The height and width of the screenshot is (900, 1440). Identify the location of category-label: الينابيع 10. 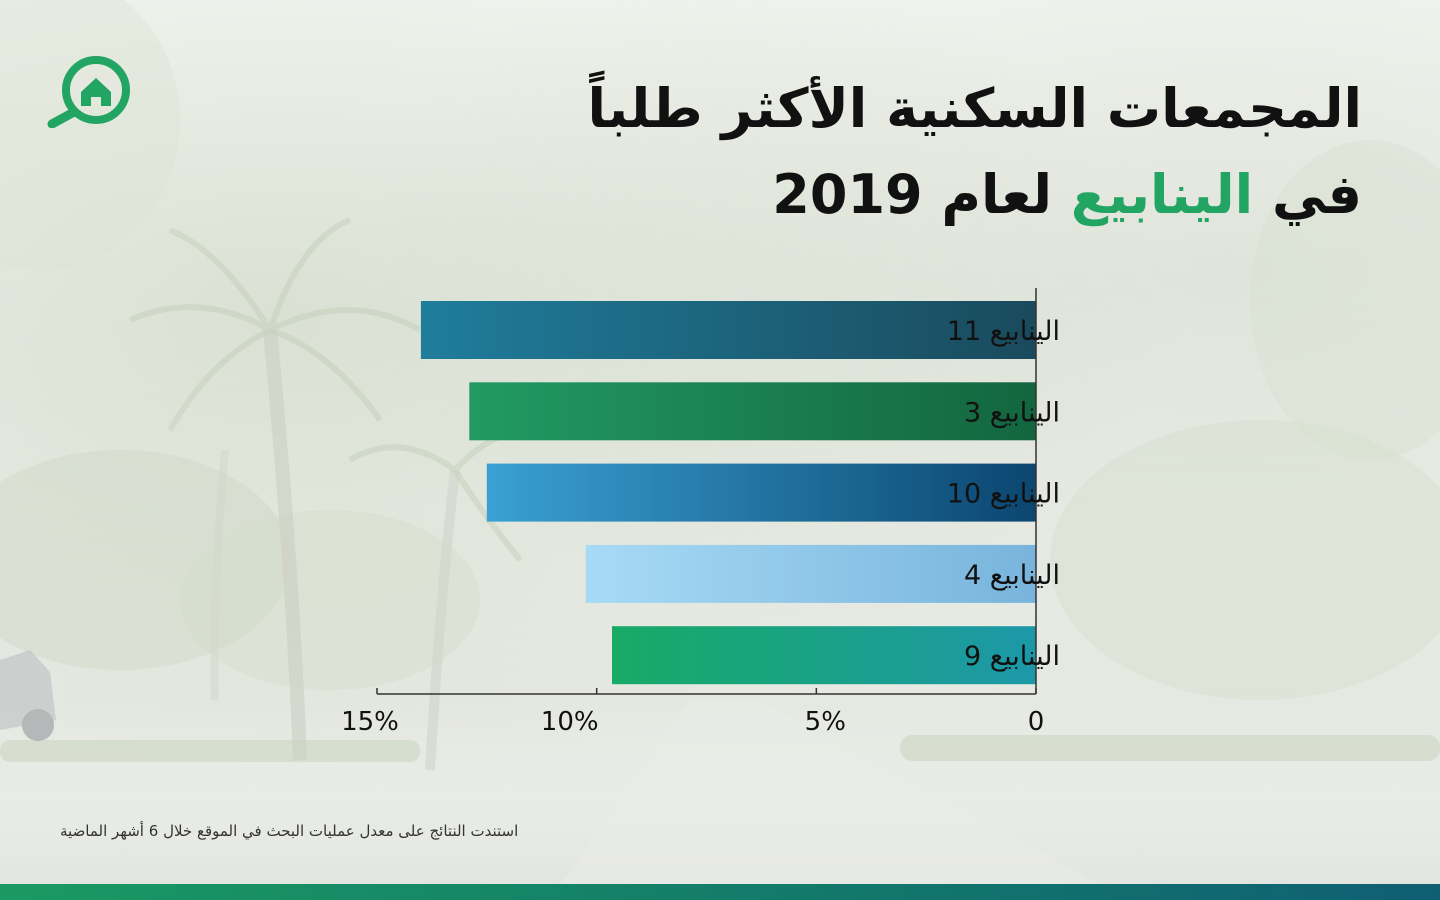
(1003, 494).